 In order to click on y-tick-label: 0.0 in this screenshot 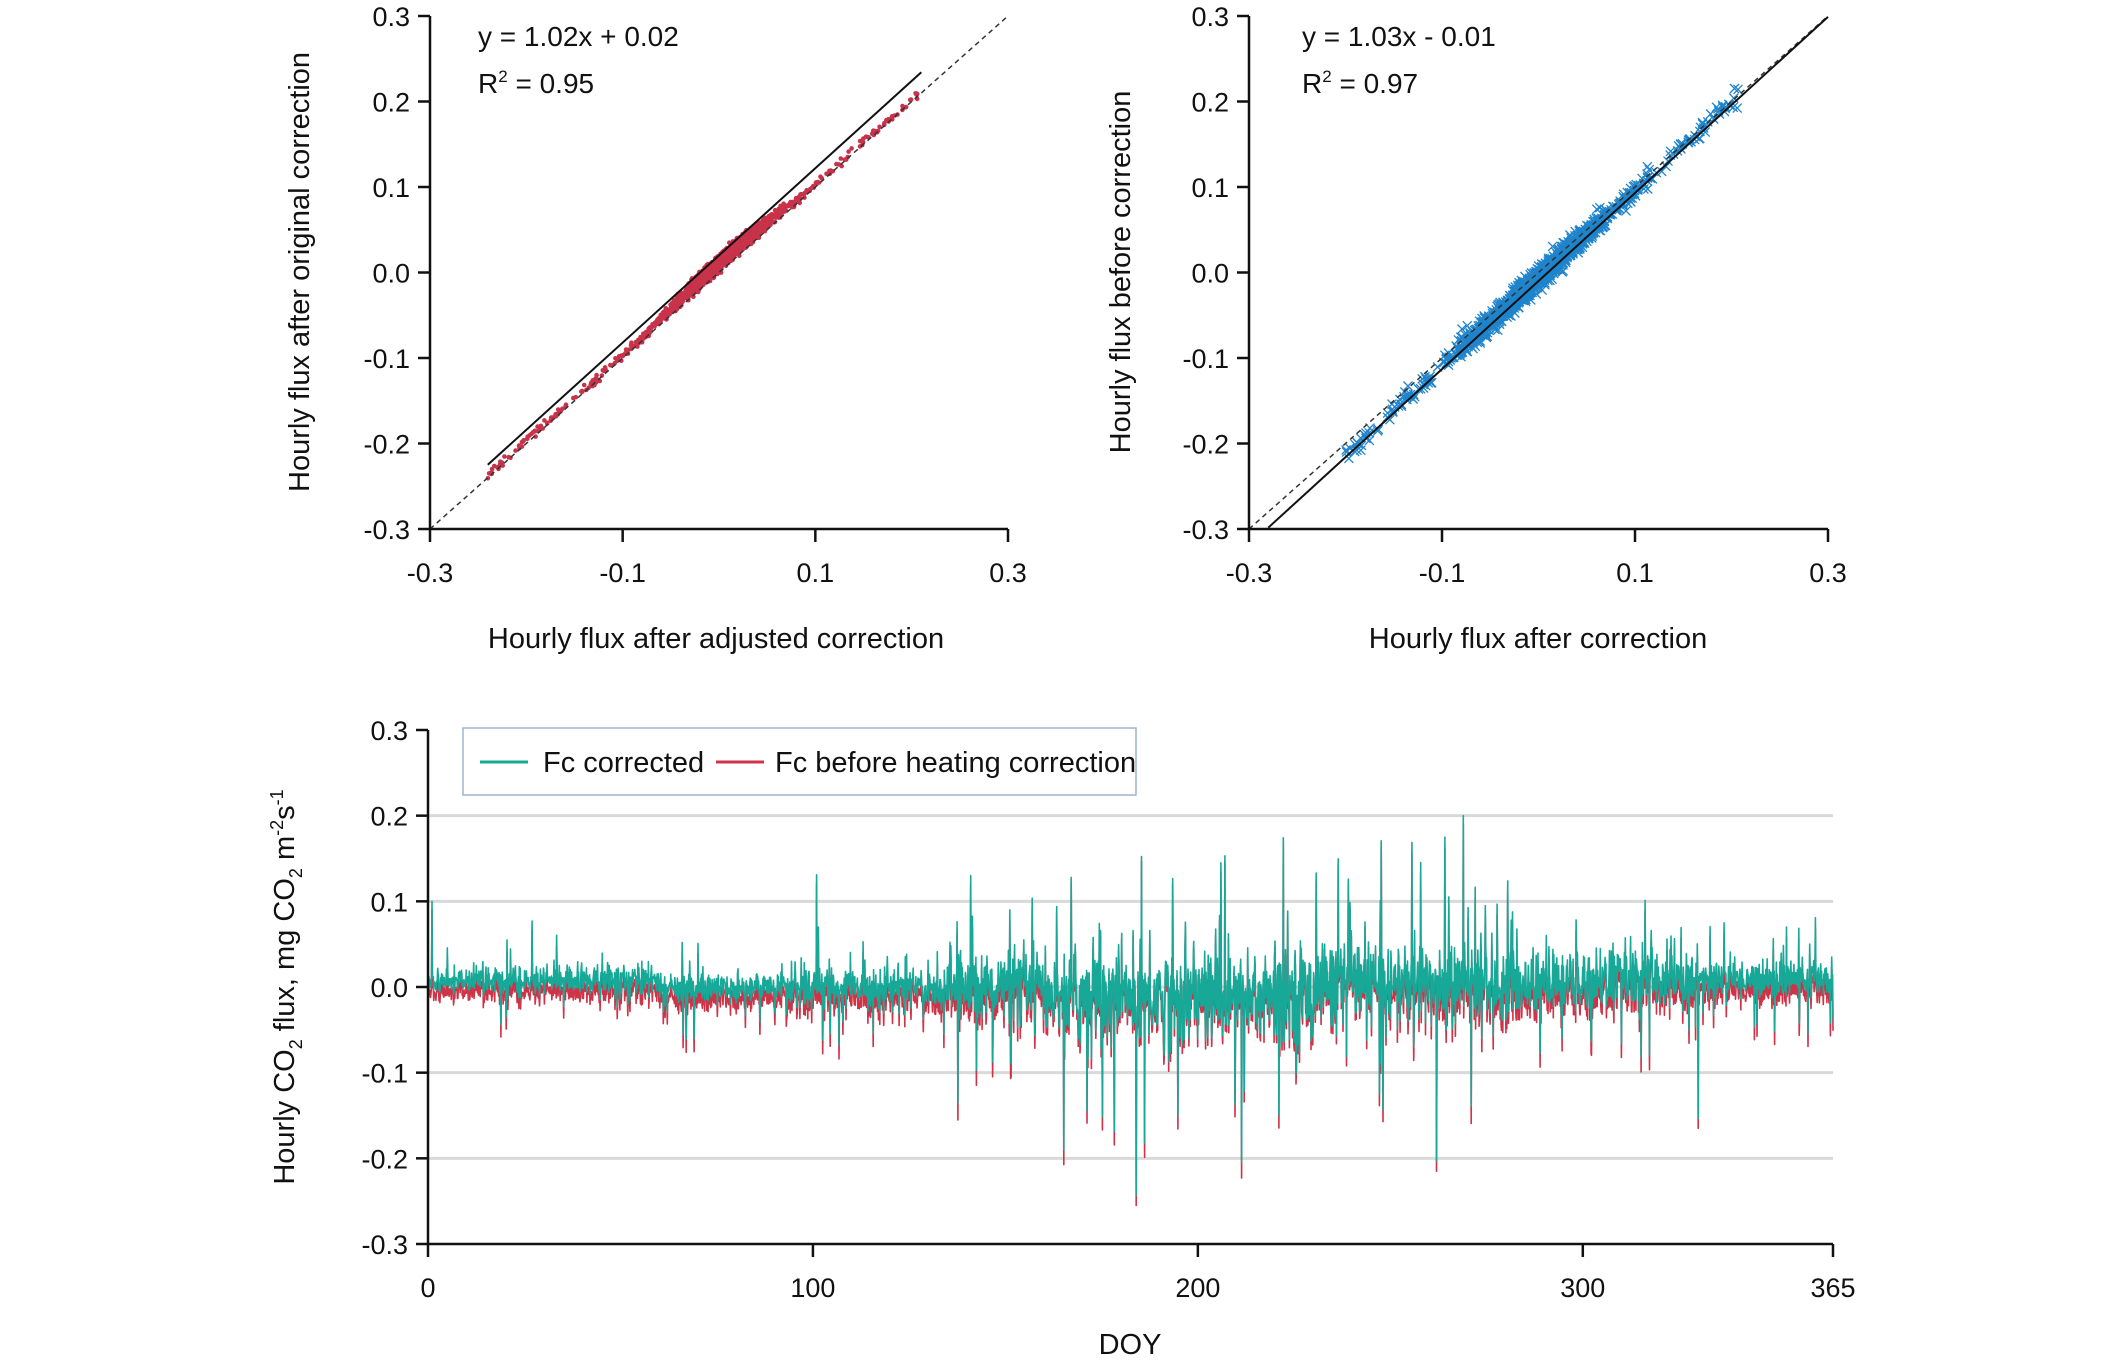, I will do `click(391, 274)`.